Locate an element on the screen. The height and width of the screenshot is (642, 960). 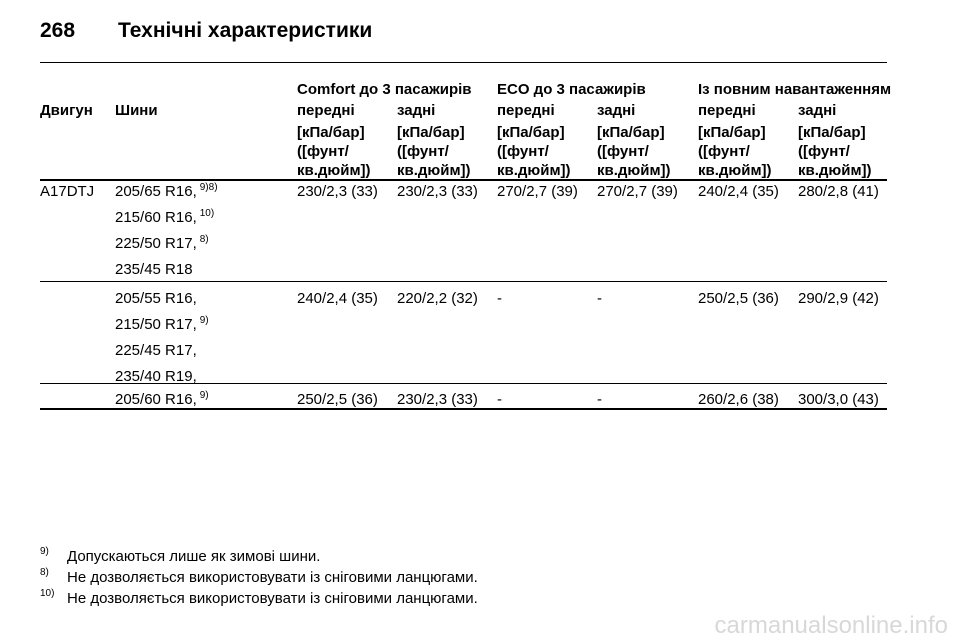
footnote-mark: 8) is located at coordinates (44, 572).